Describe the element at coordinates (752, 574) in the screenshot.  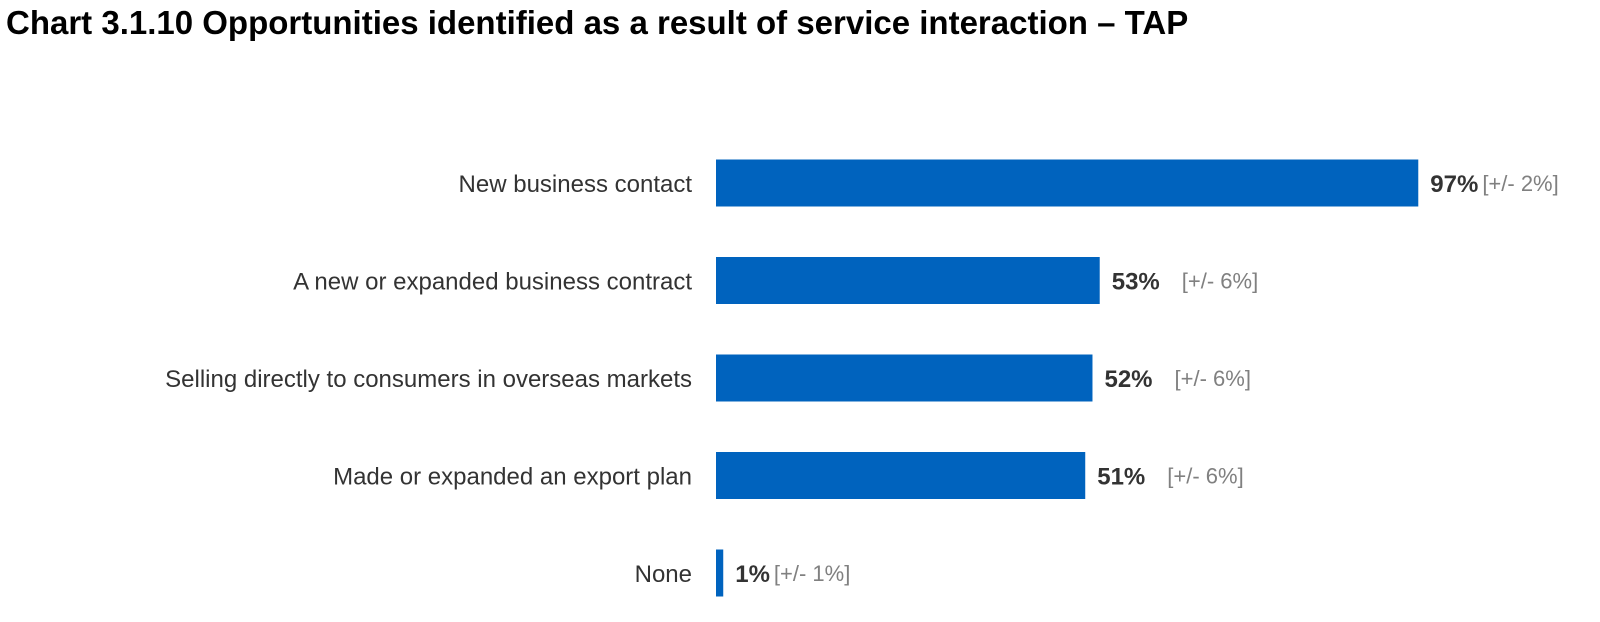
I see `value-label: 1%` at that location.